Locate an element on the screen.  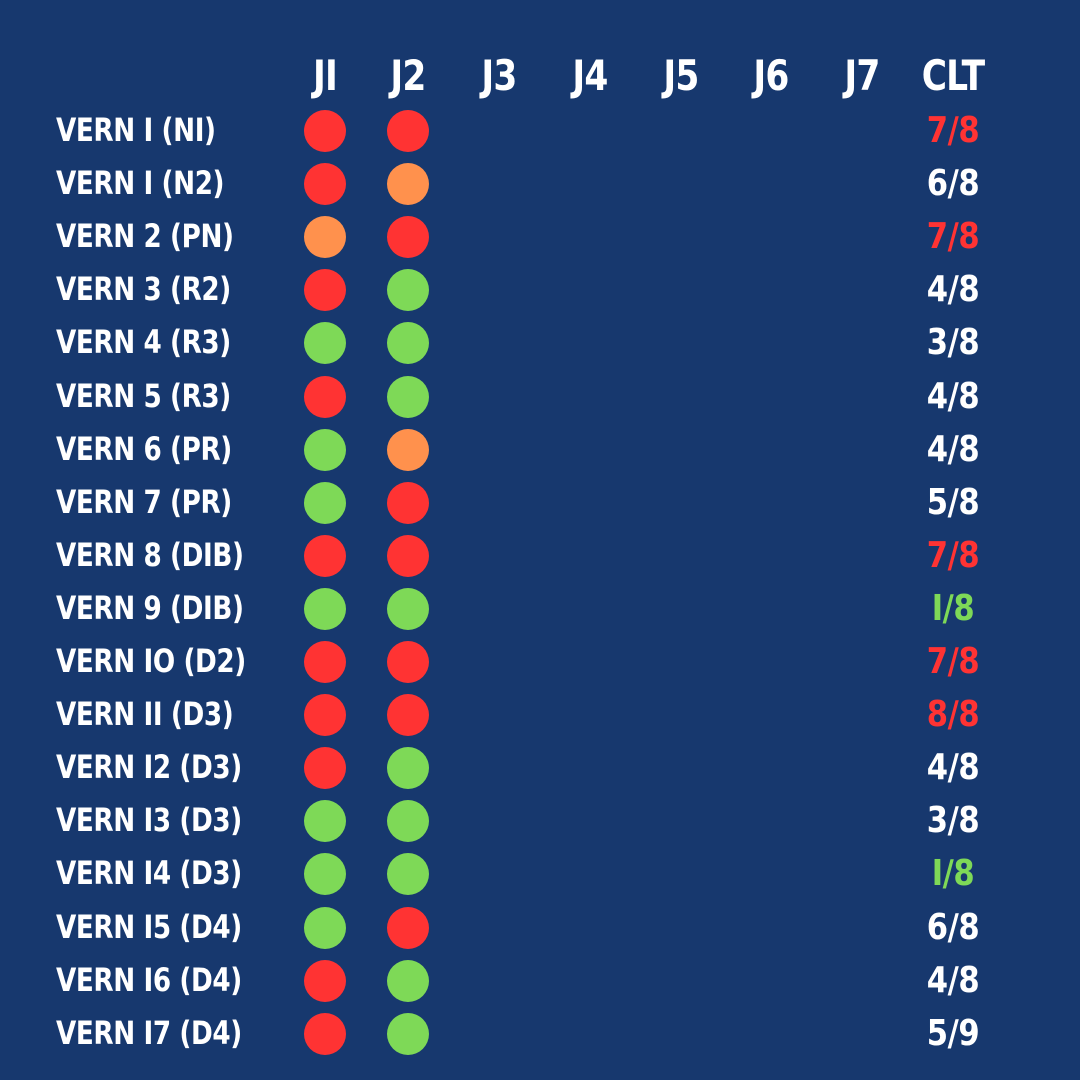
table-row: VERN 6 (PR) 4/8 is located at coordinates (540, 449).